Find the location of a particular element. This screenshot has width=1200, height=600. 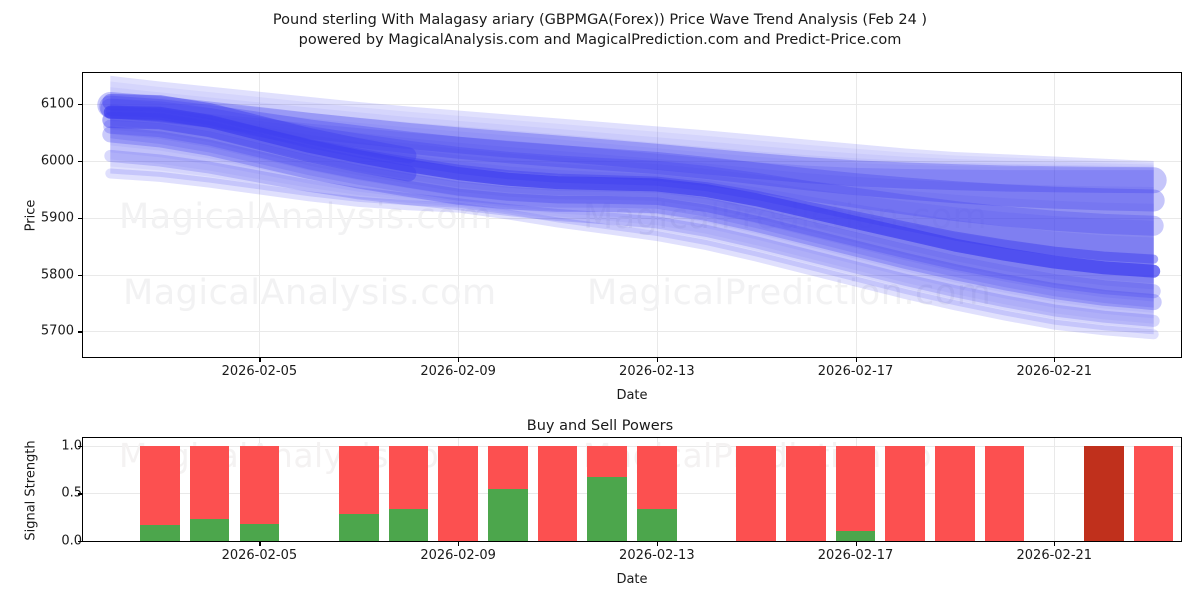

signals-chart-title: Buy and Sell Powers is located at coordinates (600, 426).